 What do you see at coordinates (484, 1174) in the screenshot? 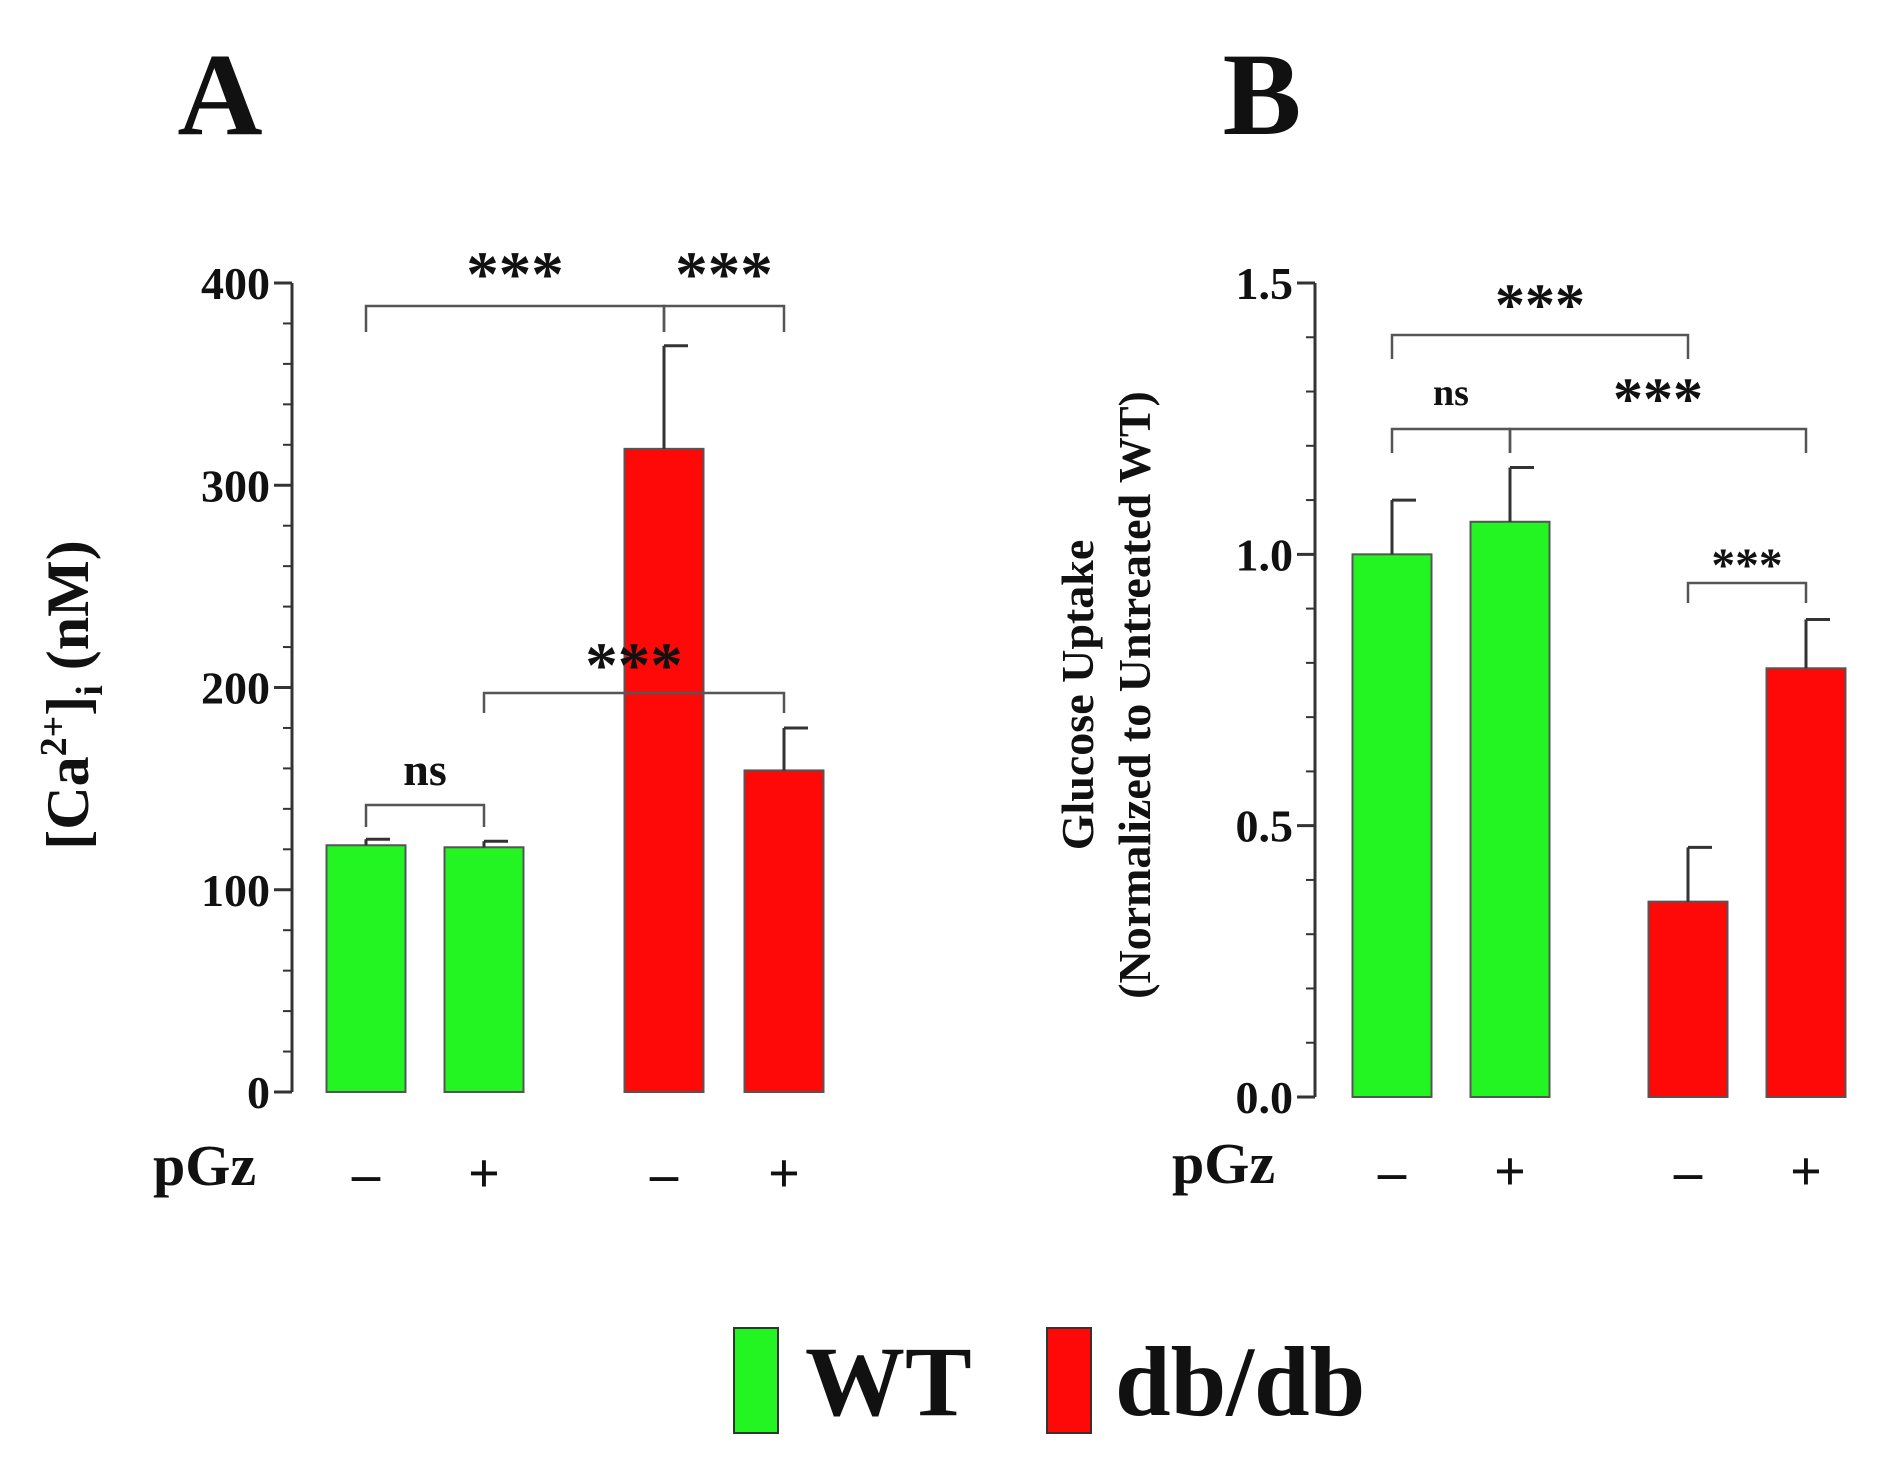
I see `chart-a-xcat-2: +` at bounding box center [484, 1174].